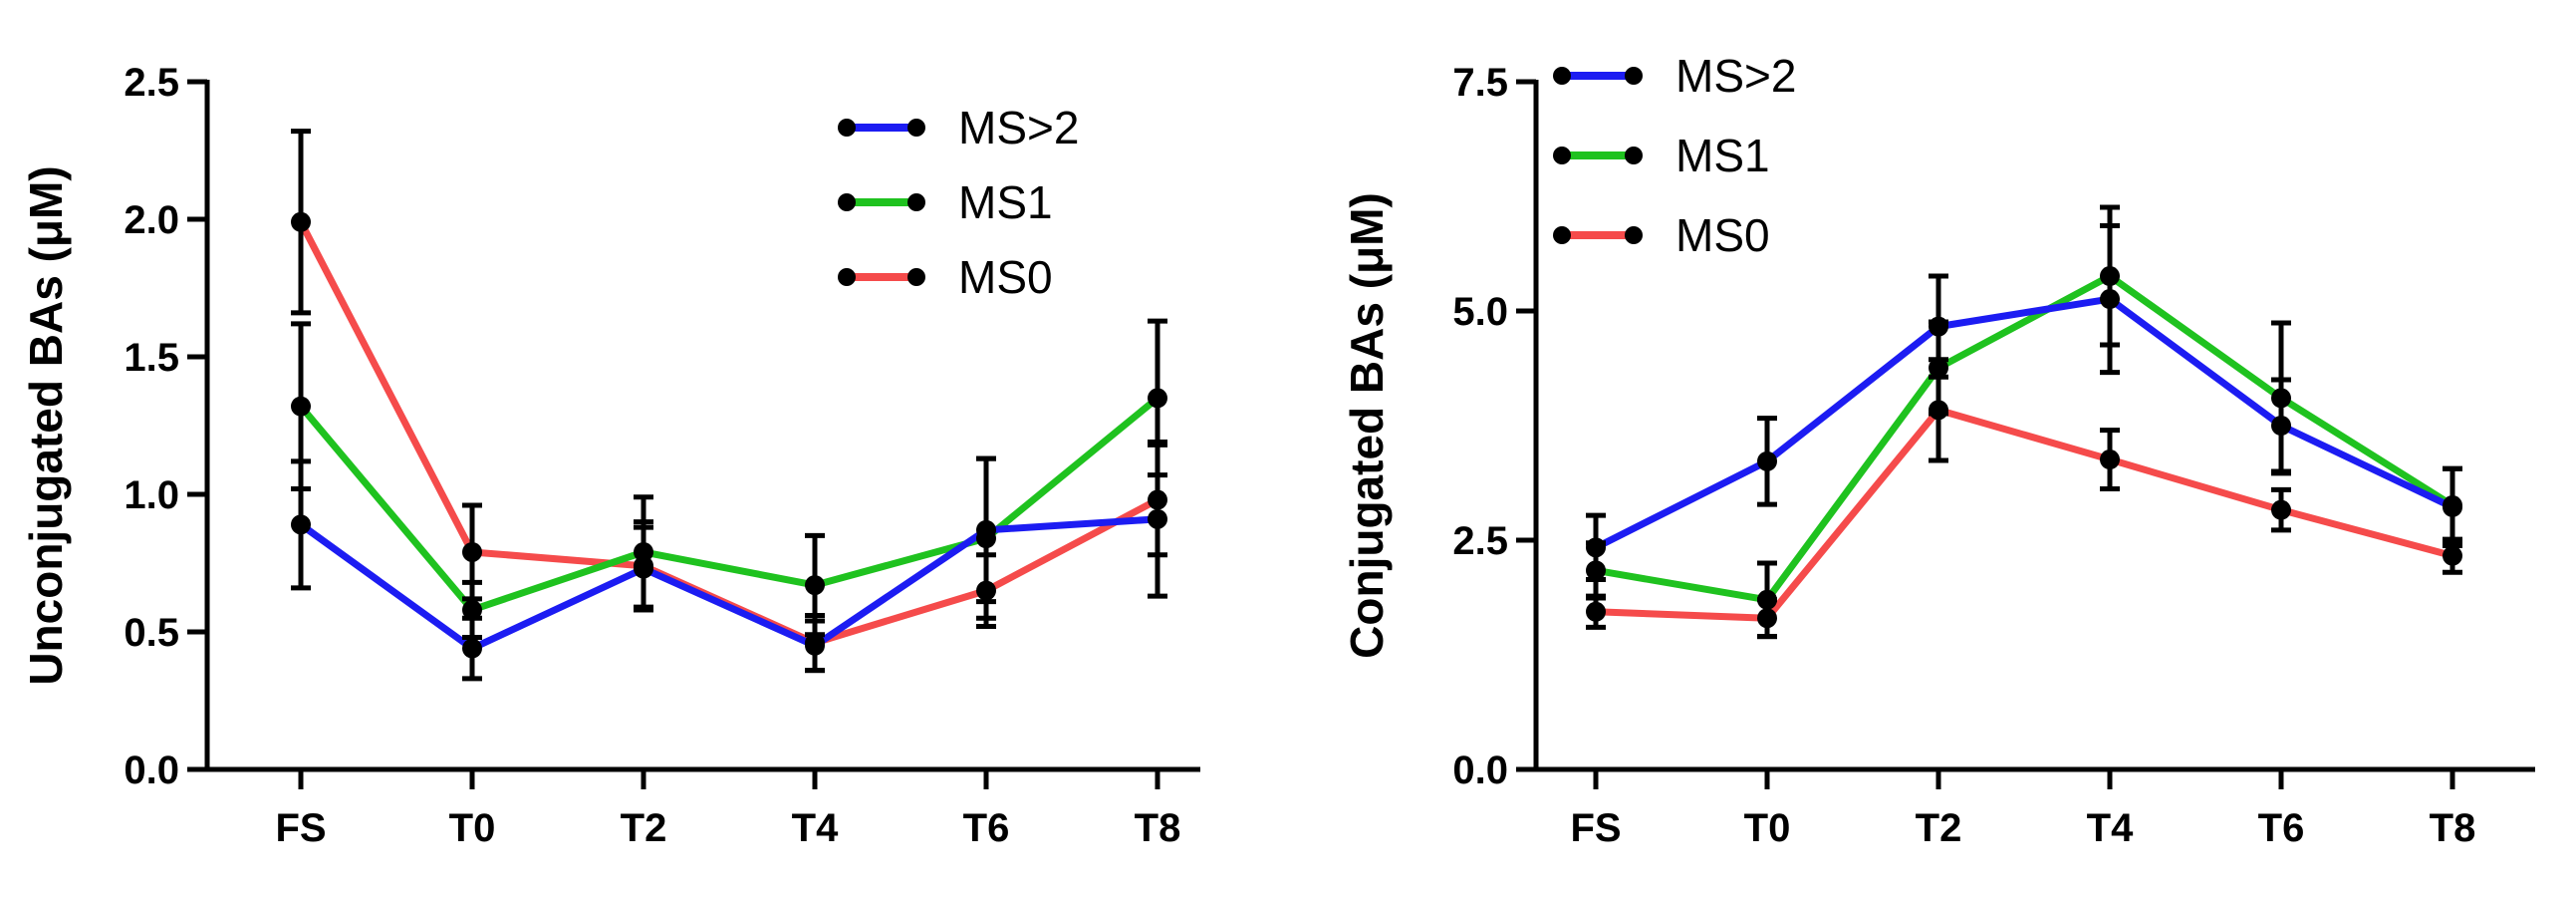  What do you see at coordinates (2024, 514) in the screenshot?
I see `series-line-ms0` at bounding box center [2024, 514].